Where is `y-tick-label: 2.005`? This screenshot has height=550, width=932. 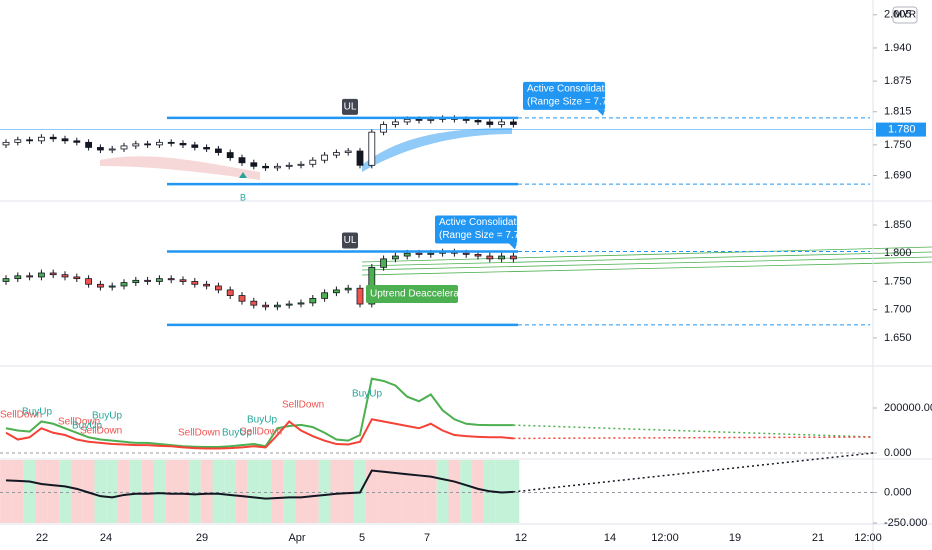 y-tick-label: 2.005 is located at coordinates (898, 15).